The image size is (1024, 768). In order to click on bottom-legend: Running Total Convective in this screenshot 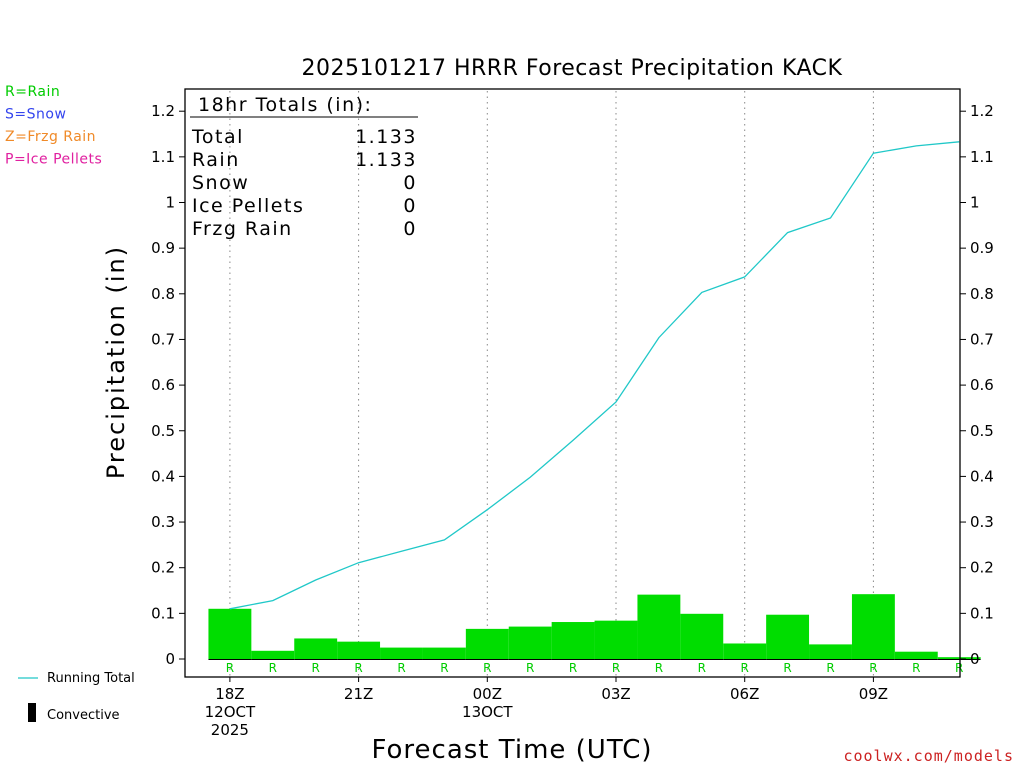, I will do `click(76, 697)`.